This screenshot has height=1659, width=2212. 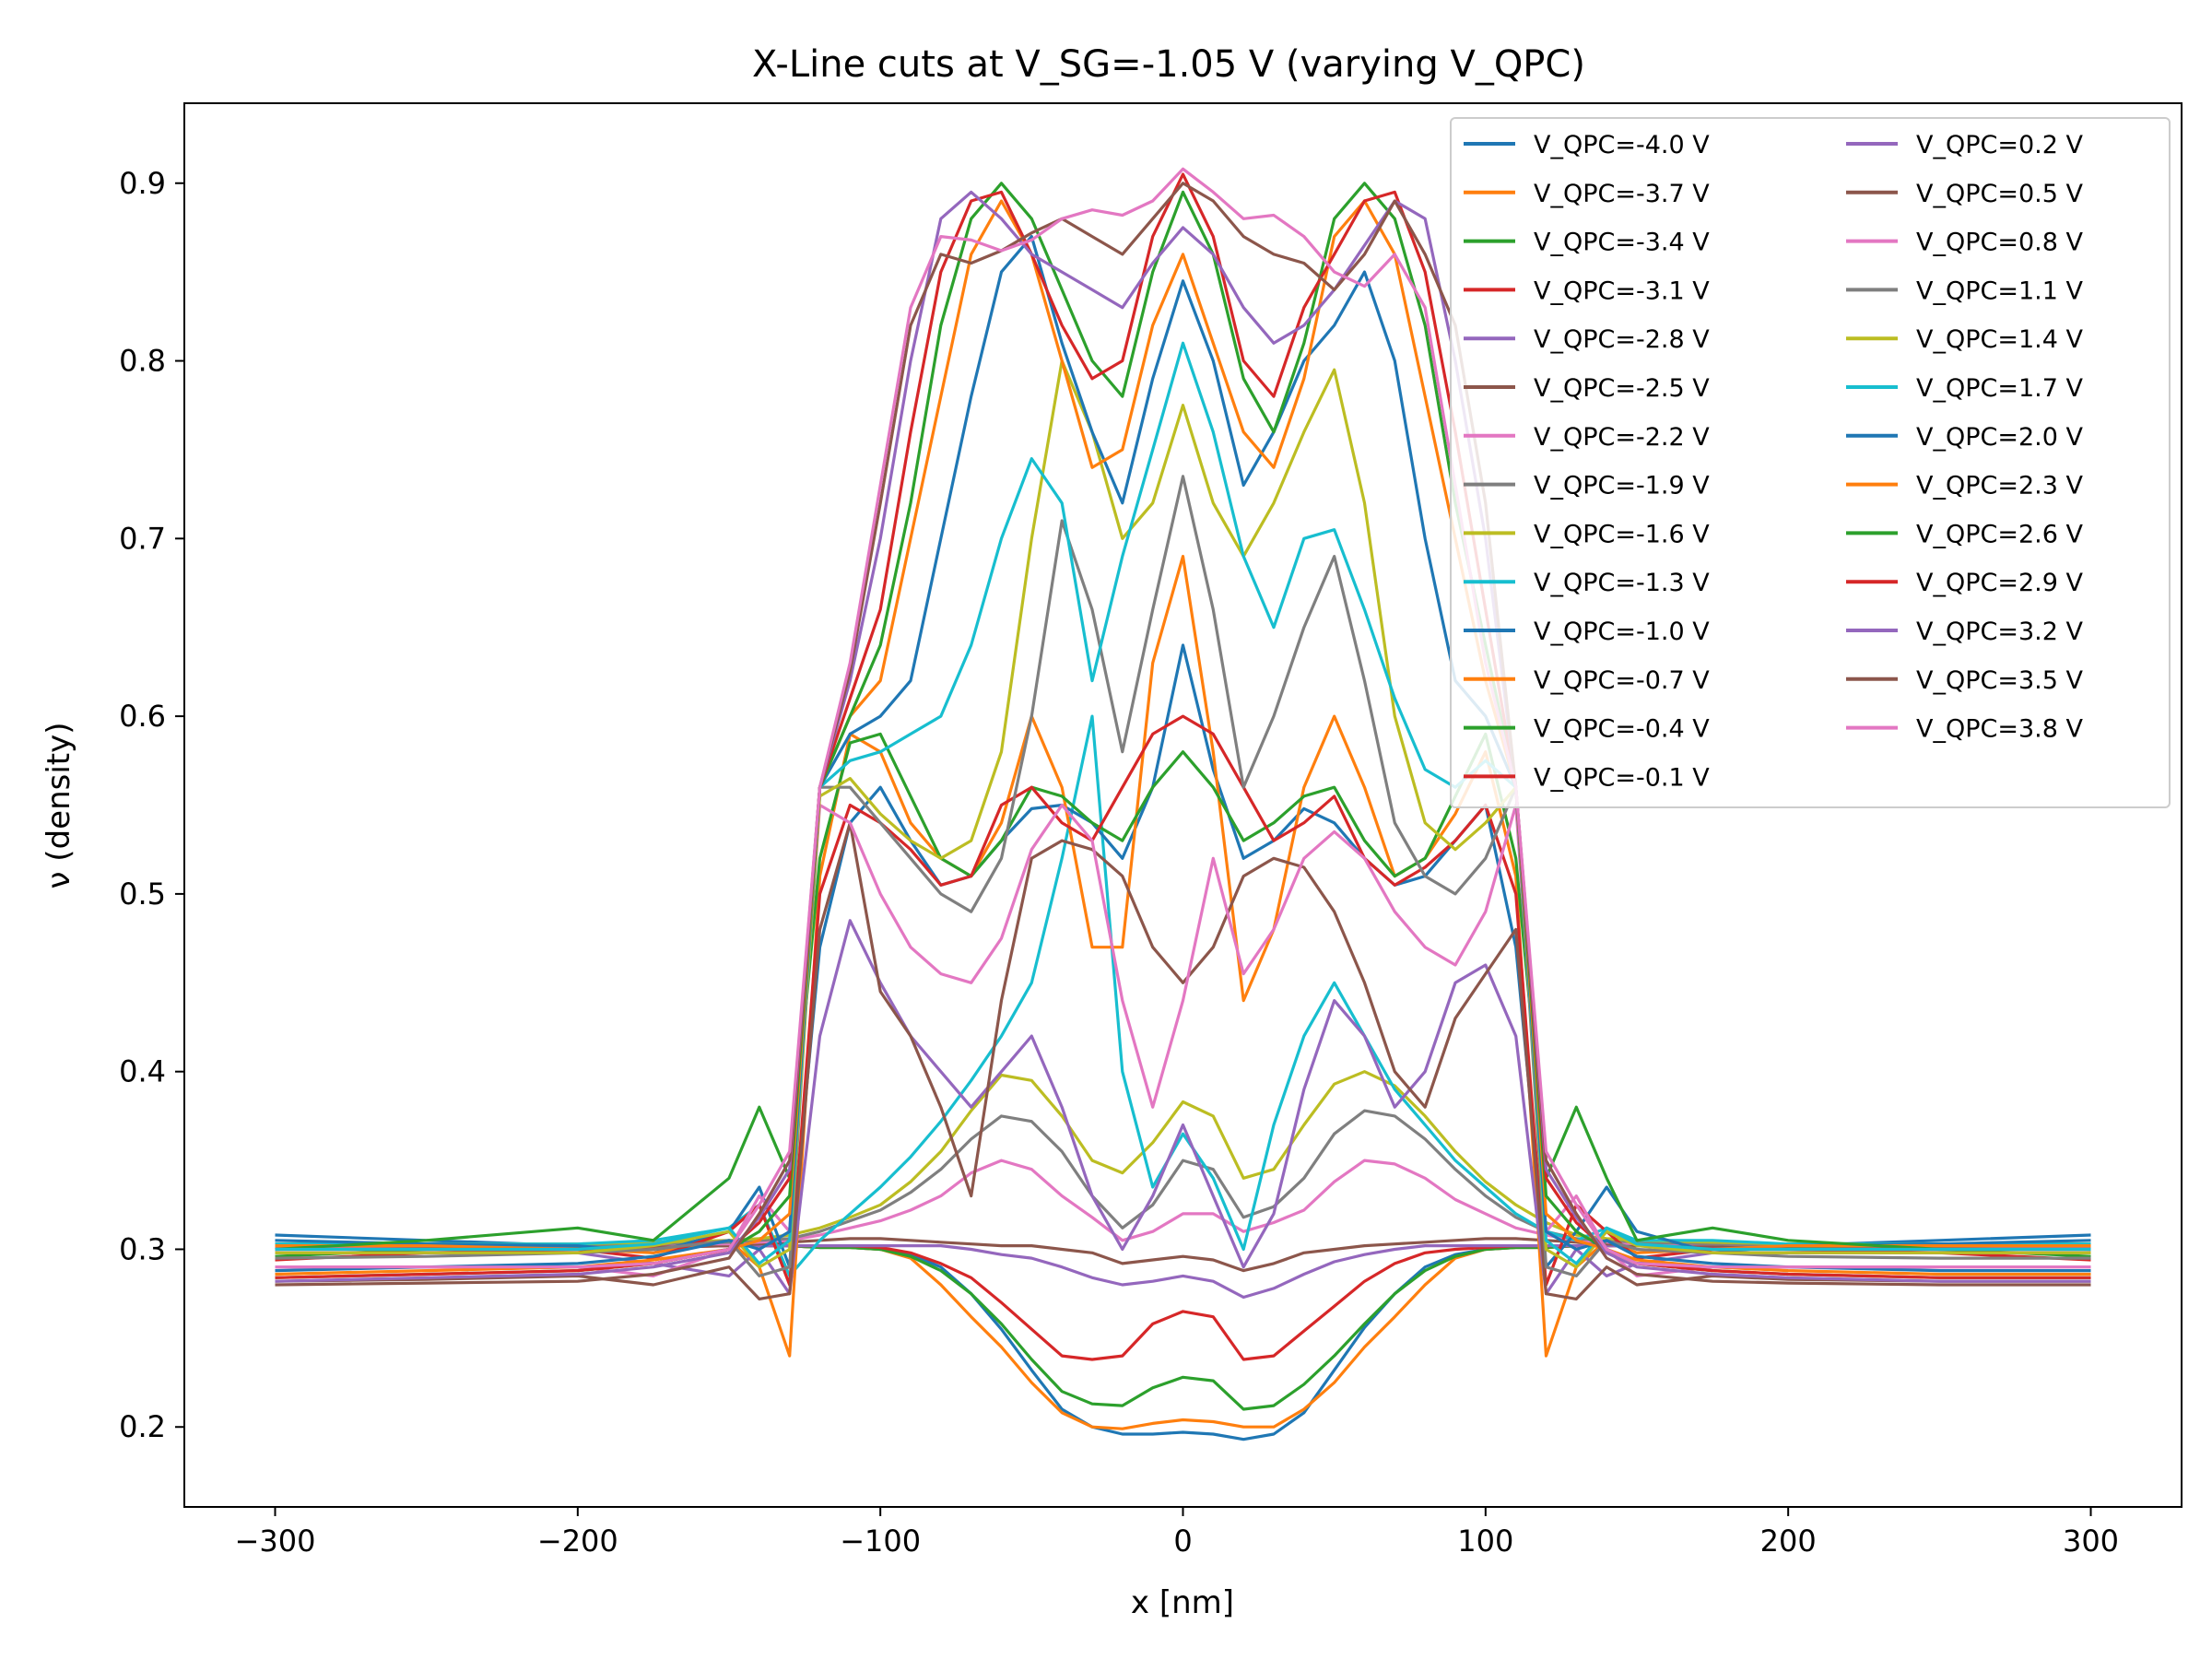 What do you see at coordinates (2000, 243) in the screenshot?
I see `legend-label: V_QPC=0.8 V` at bounding box center [2000, 243].